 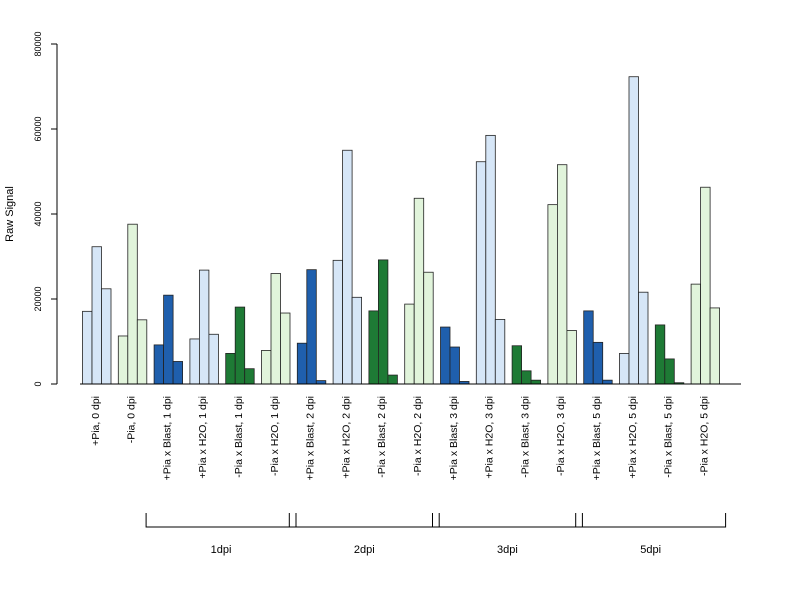 I want to click on x-tick-label: +Pia, 0 dpi, so click(x=96, y=421).